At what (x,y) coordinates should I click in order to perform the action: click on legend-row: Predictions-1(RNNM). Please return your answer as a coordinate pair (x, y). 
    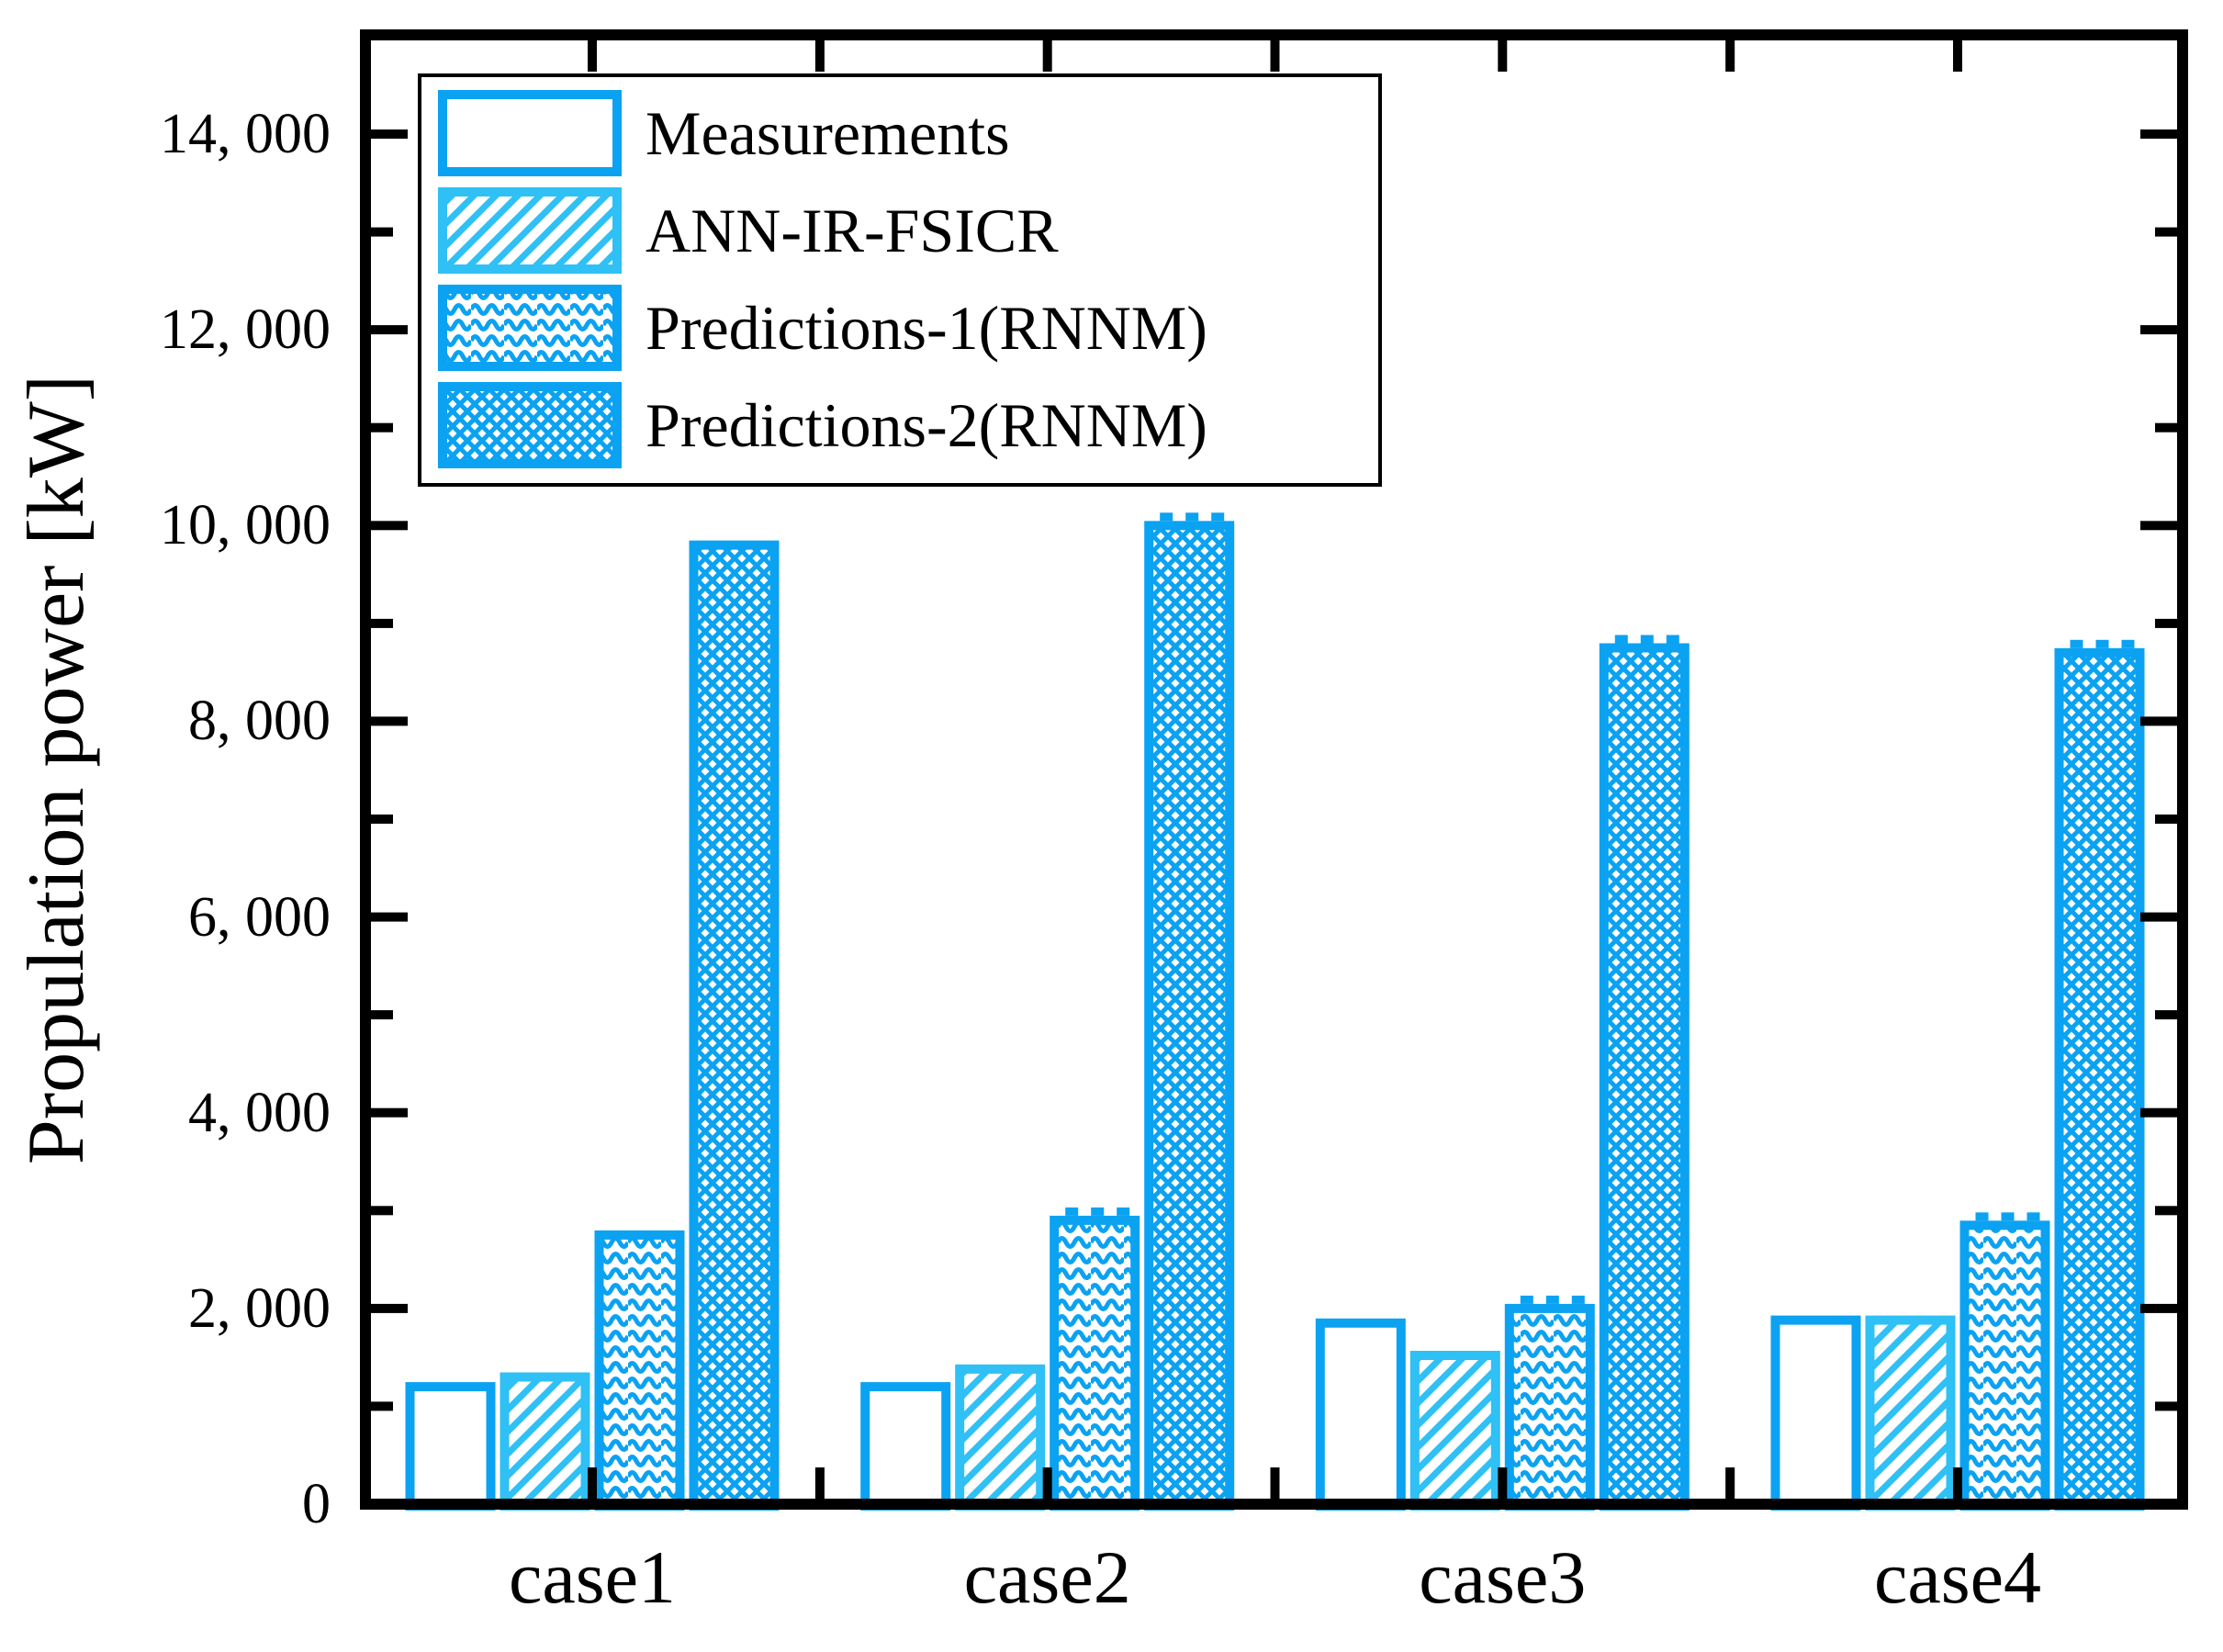
    Looking at the image, I should click on (901, 328).